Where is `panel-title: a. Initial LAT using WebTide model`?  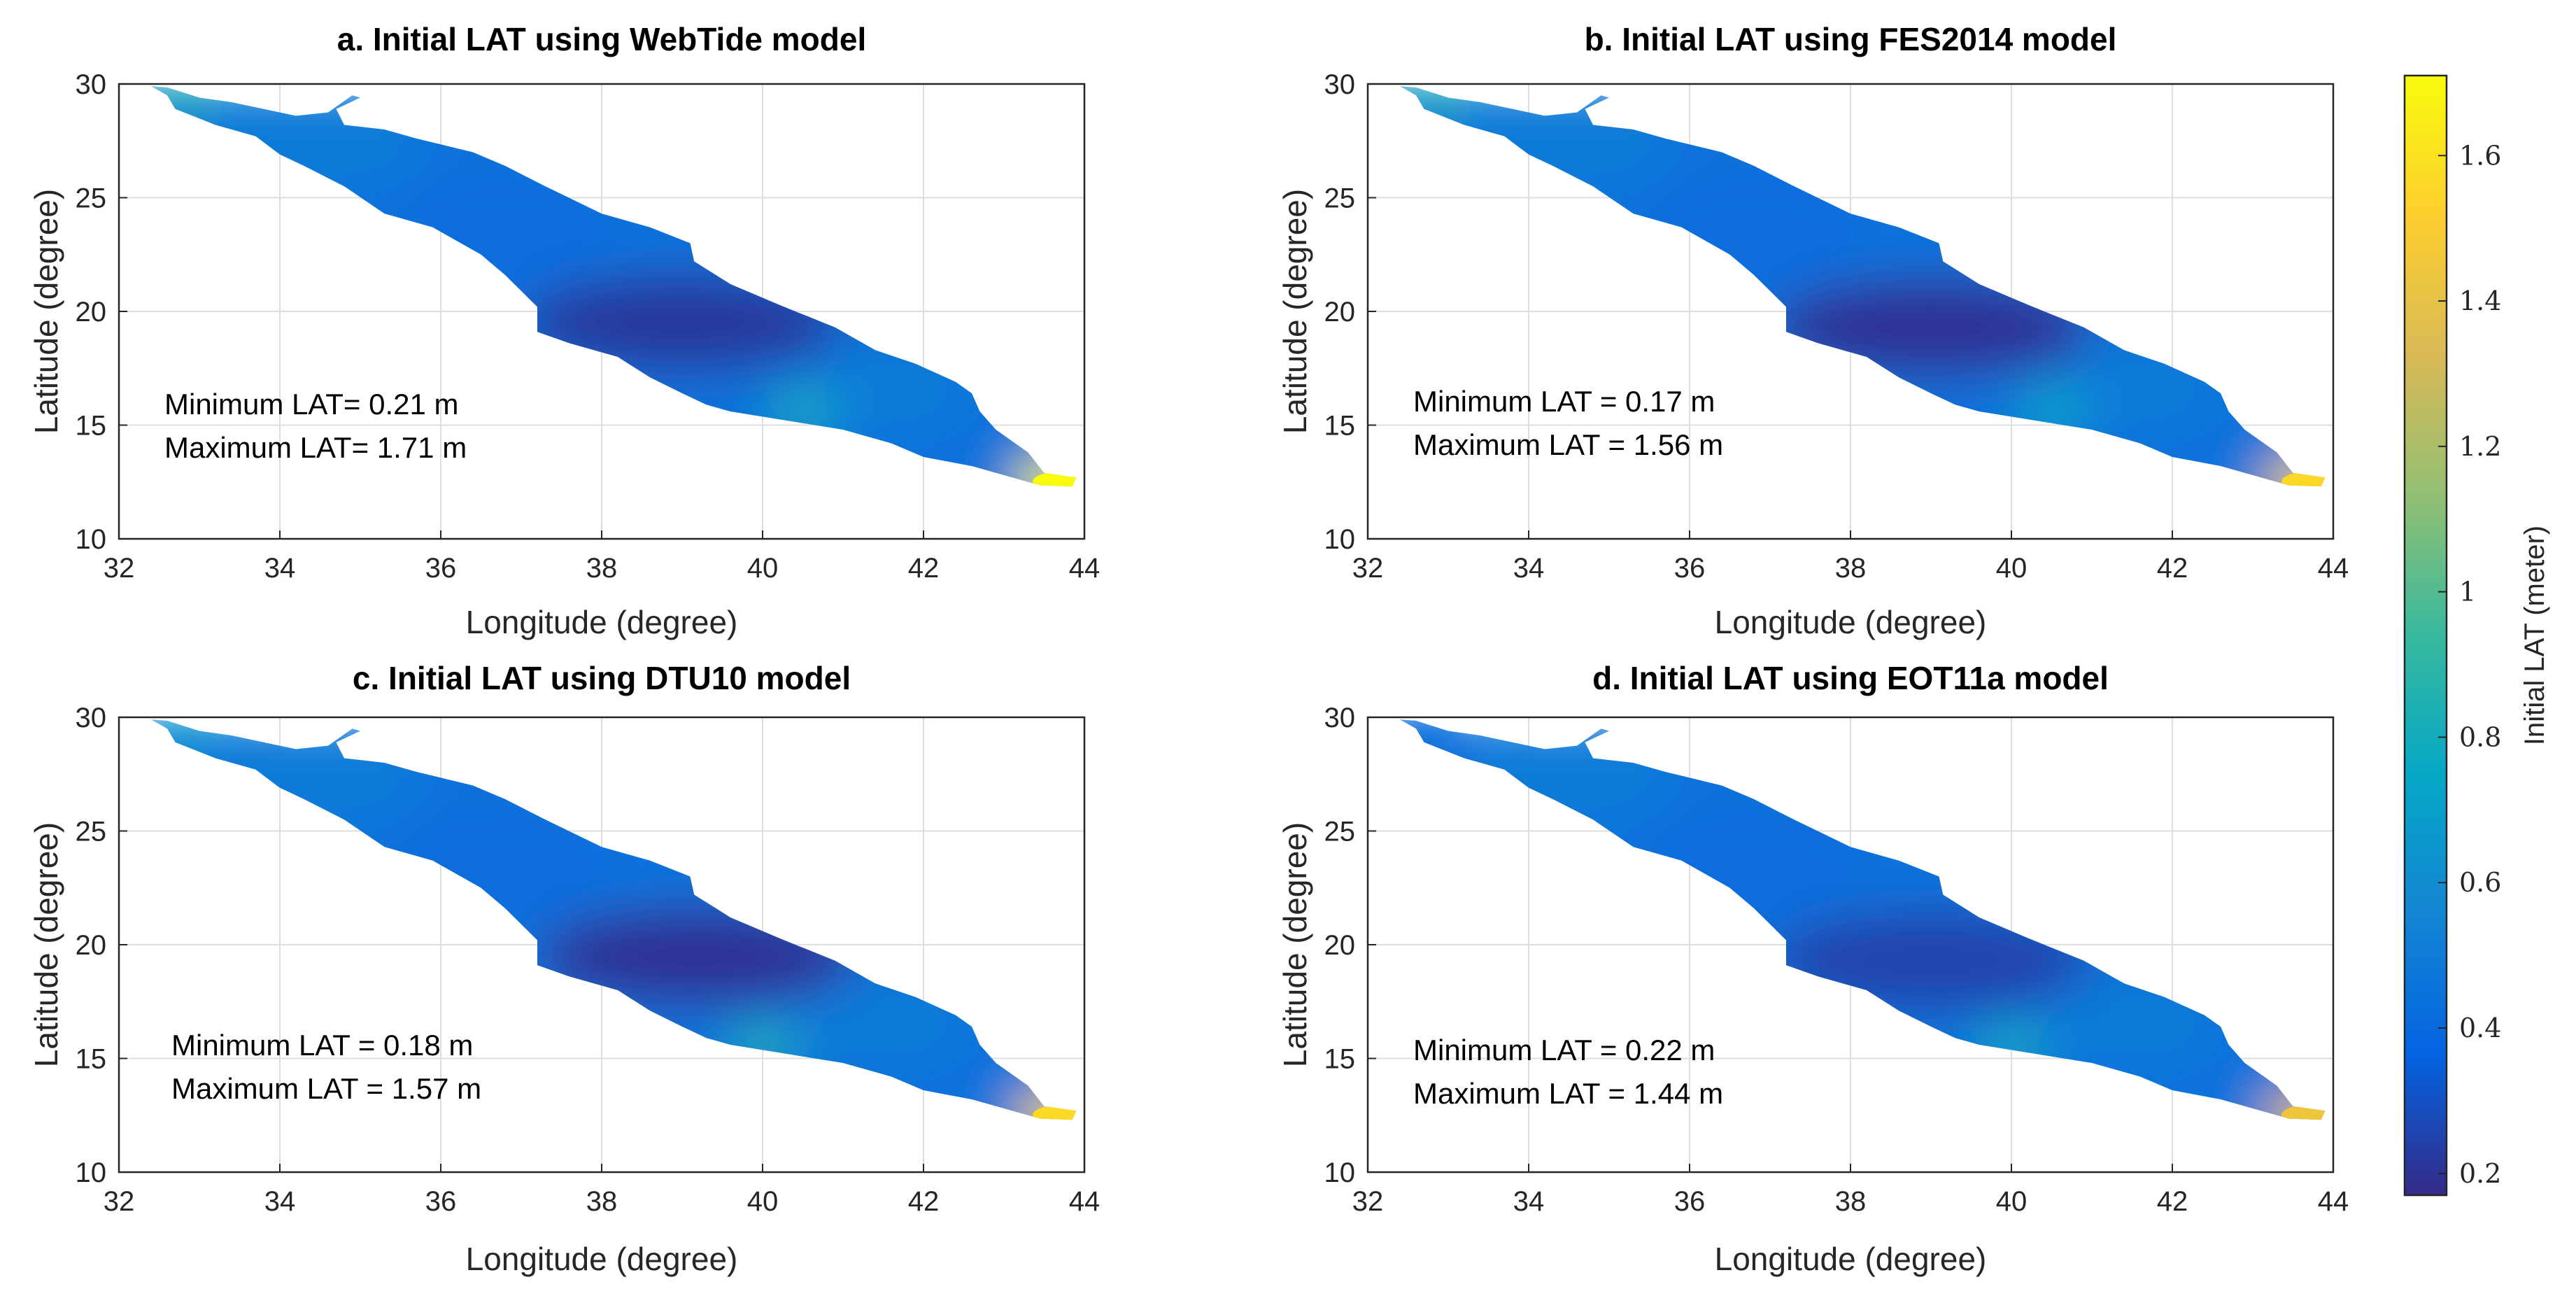 panel-title: a. Initial LAT using WebTide model is located at coordinates (602, 39).